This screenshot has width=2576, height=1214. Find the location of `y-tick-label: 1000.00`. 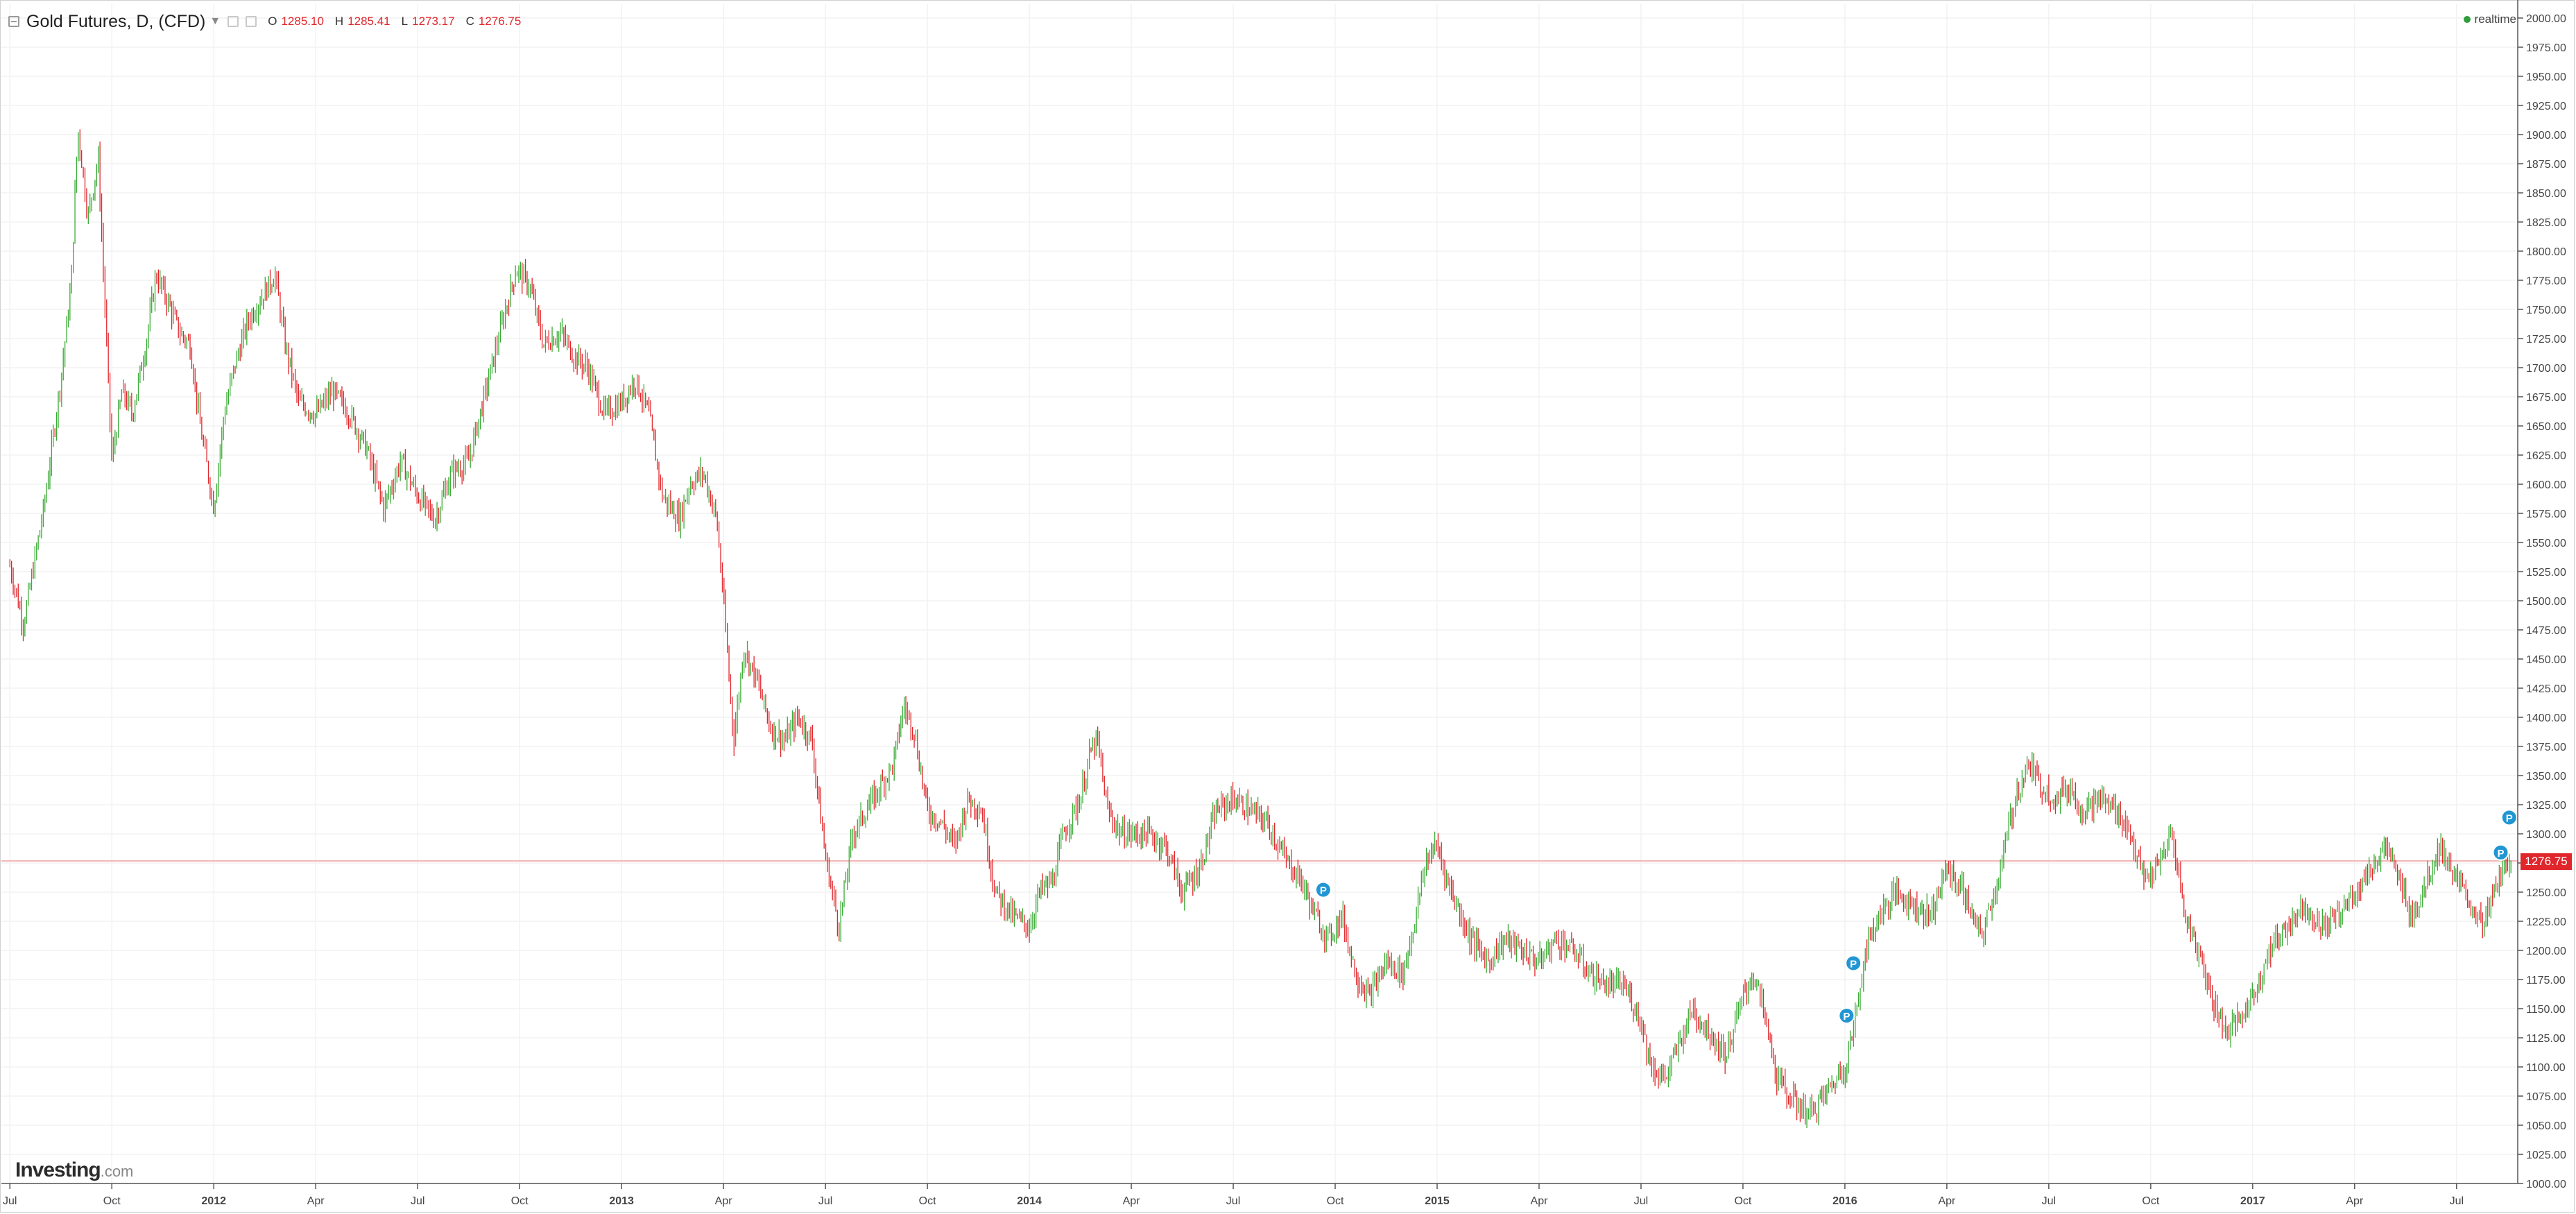

y-tick-label: 1000.00 is located at coordinates (2546, 1184).